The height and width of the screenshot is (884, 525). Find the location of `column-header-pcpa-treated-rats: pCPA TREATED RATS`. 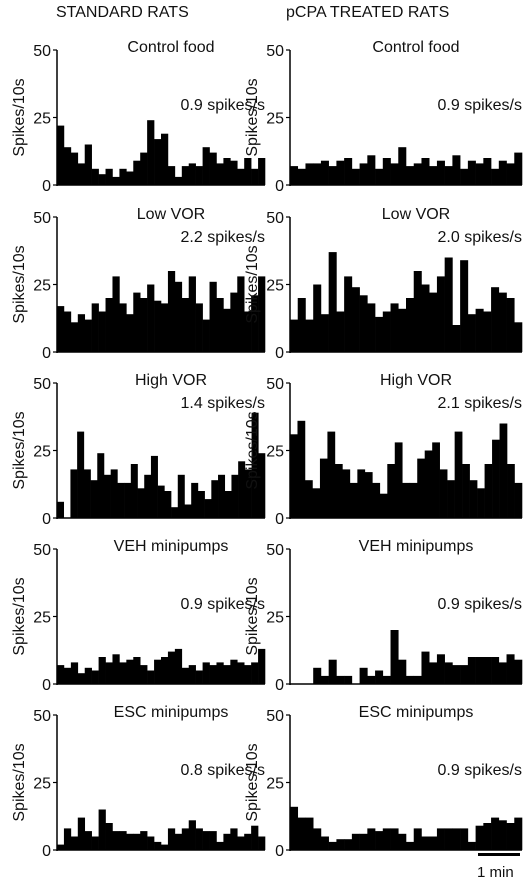

column-header-pcpa-treated-rats: pCPA TREATED RATS is located at coordinates (368, 12).